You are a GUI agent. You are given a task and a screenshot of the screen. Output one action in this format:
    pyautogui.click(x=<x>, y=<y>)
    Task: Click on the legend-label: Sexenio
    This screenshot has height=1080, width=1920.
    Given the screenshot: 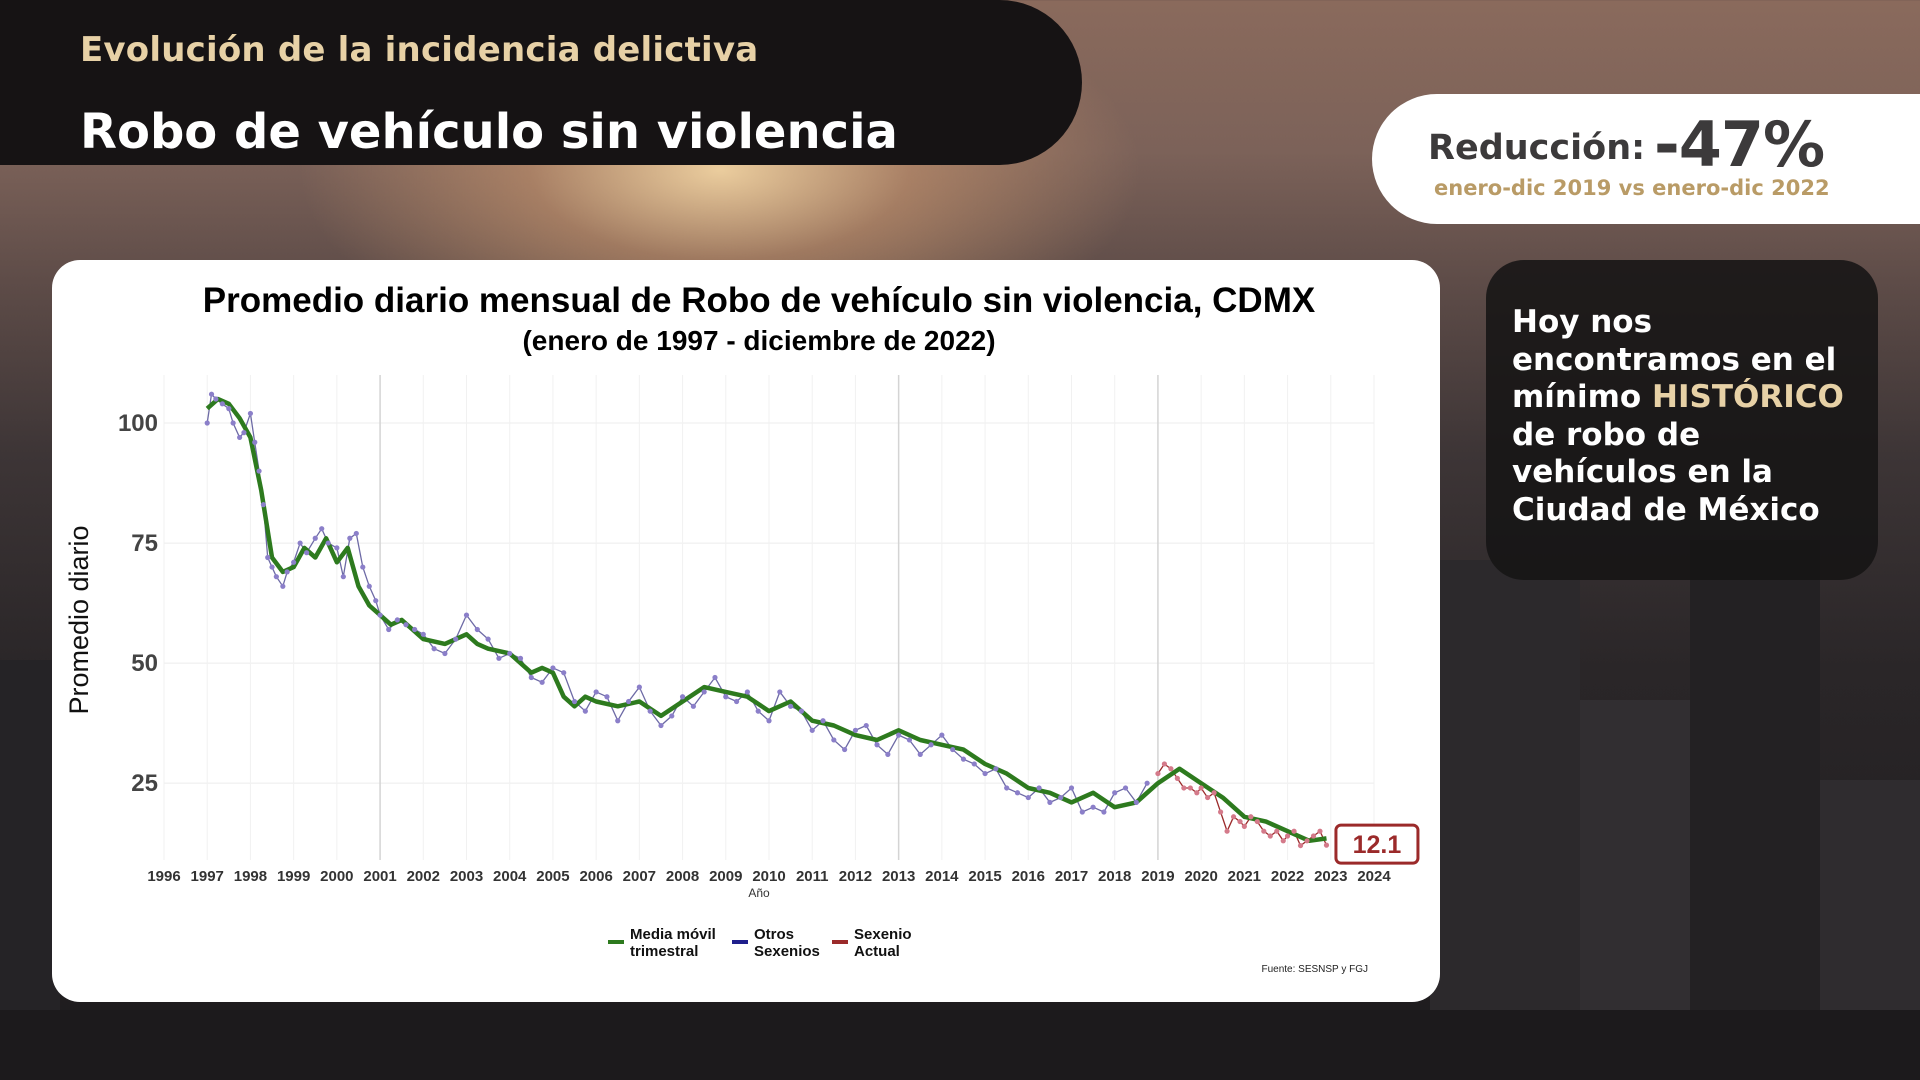 What is the action you would take?
    pyautogui.click(x=883, y=934)
    